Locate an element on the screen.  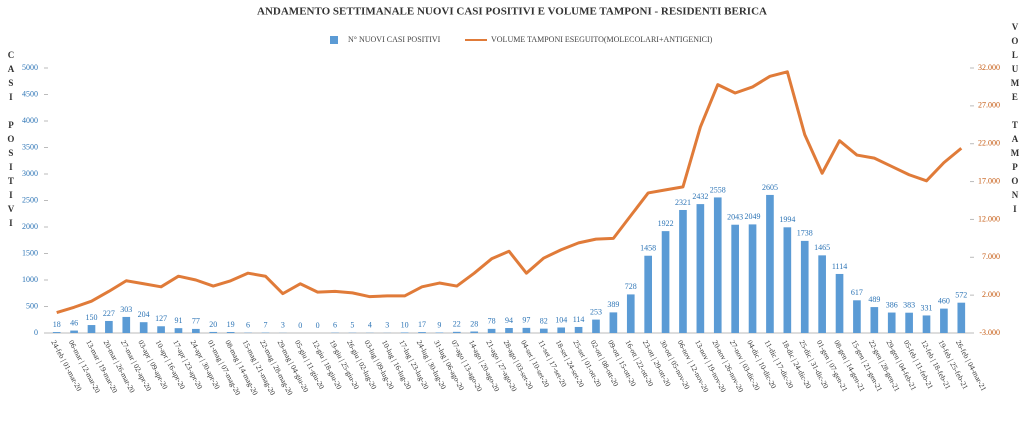
legend-label: N° NUOVI CASI POSITIVI is located at coordinates (394, 39).